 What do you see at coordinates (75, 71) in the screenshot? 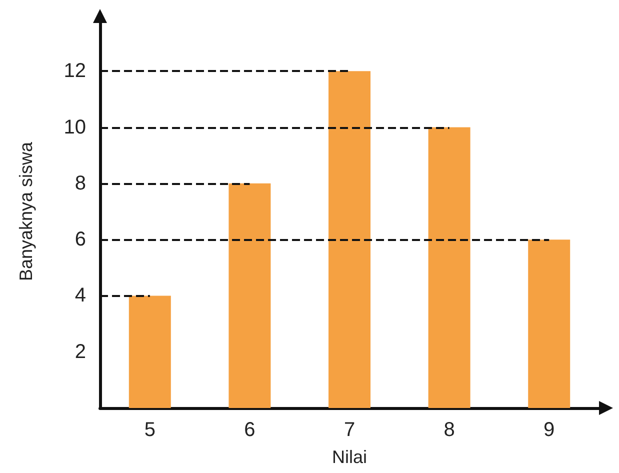
I see `y-tick-label: 12` at bounding box center [75, 71].